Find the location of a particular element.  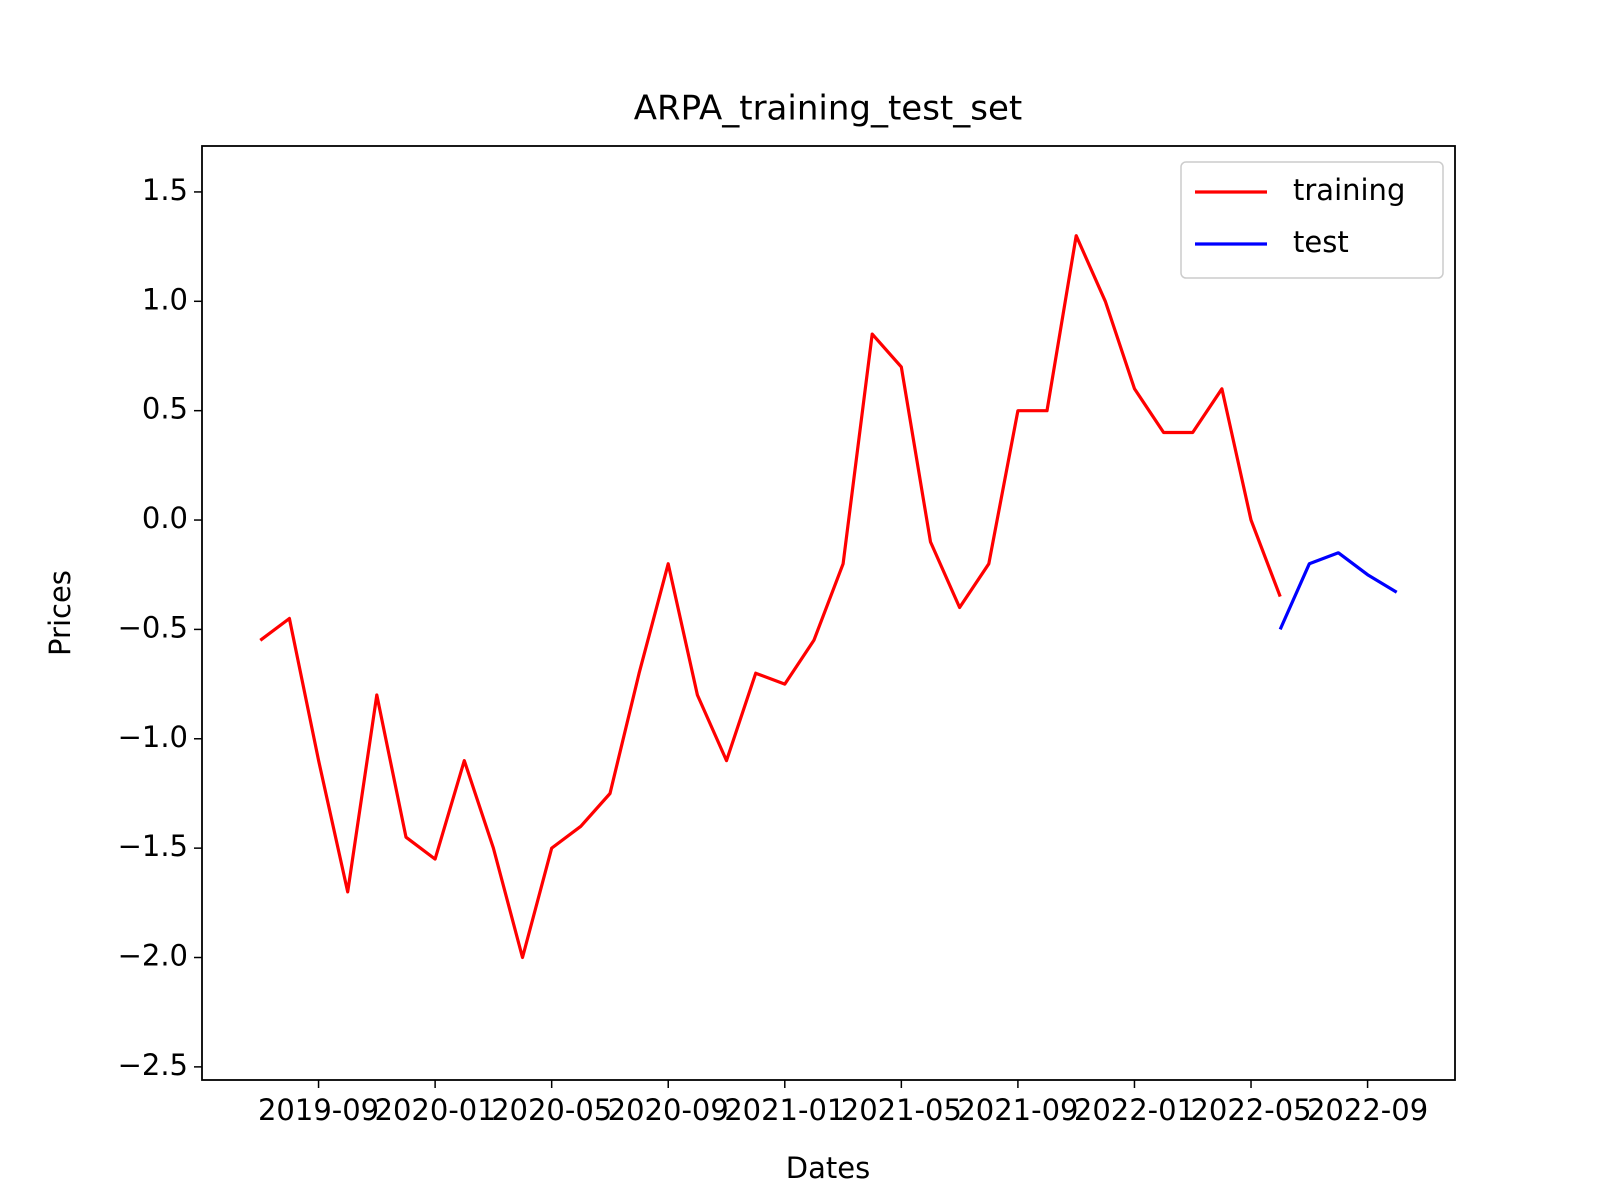

x-tick-label: 2022-01 is located at coordinates (1134, 1110).